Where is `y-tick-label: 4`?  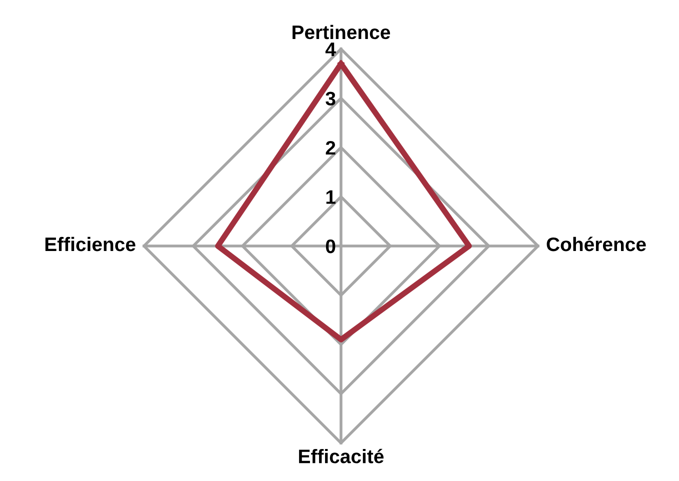
y-tick-label: 4 is located at coordinates (330, 49).